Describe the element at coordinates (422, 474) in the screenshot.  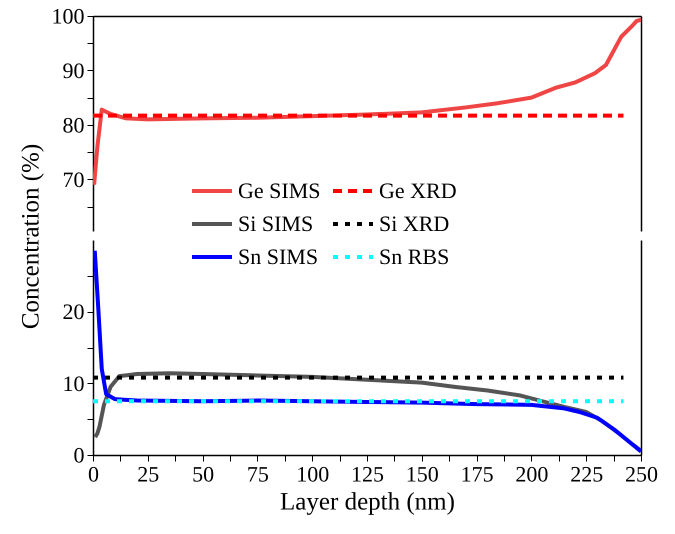
I see `x-tick-label: 150` at that location.